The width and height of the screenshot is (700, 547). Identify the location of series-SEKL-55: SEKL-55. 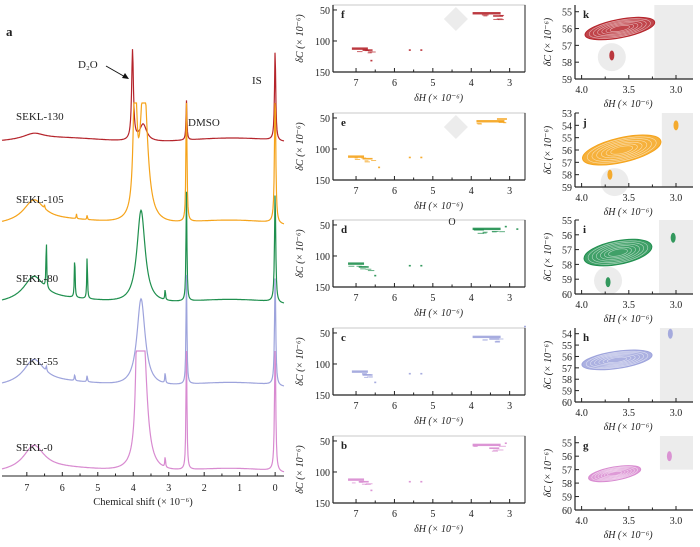
(143, 330).